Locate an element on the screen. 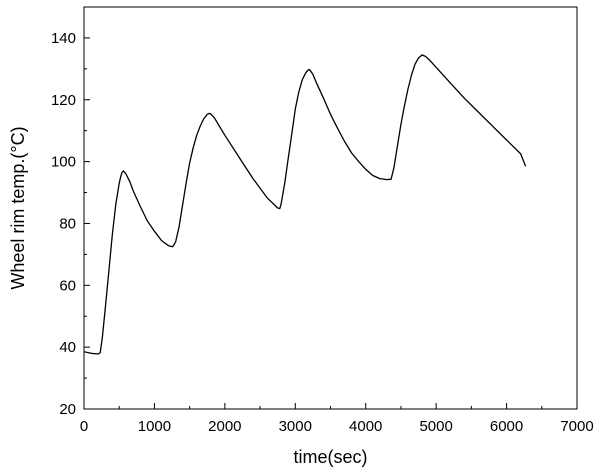 The width and height of the screenshot is (601, 473). y-tick-label: 100 is located at coordinates (63, 162).